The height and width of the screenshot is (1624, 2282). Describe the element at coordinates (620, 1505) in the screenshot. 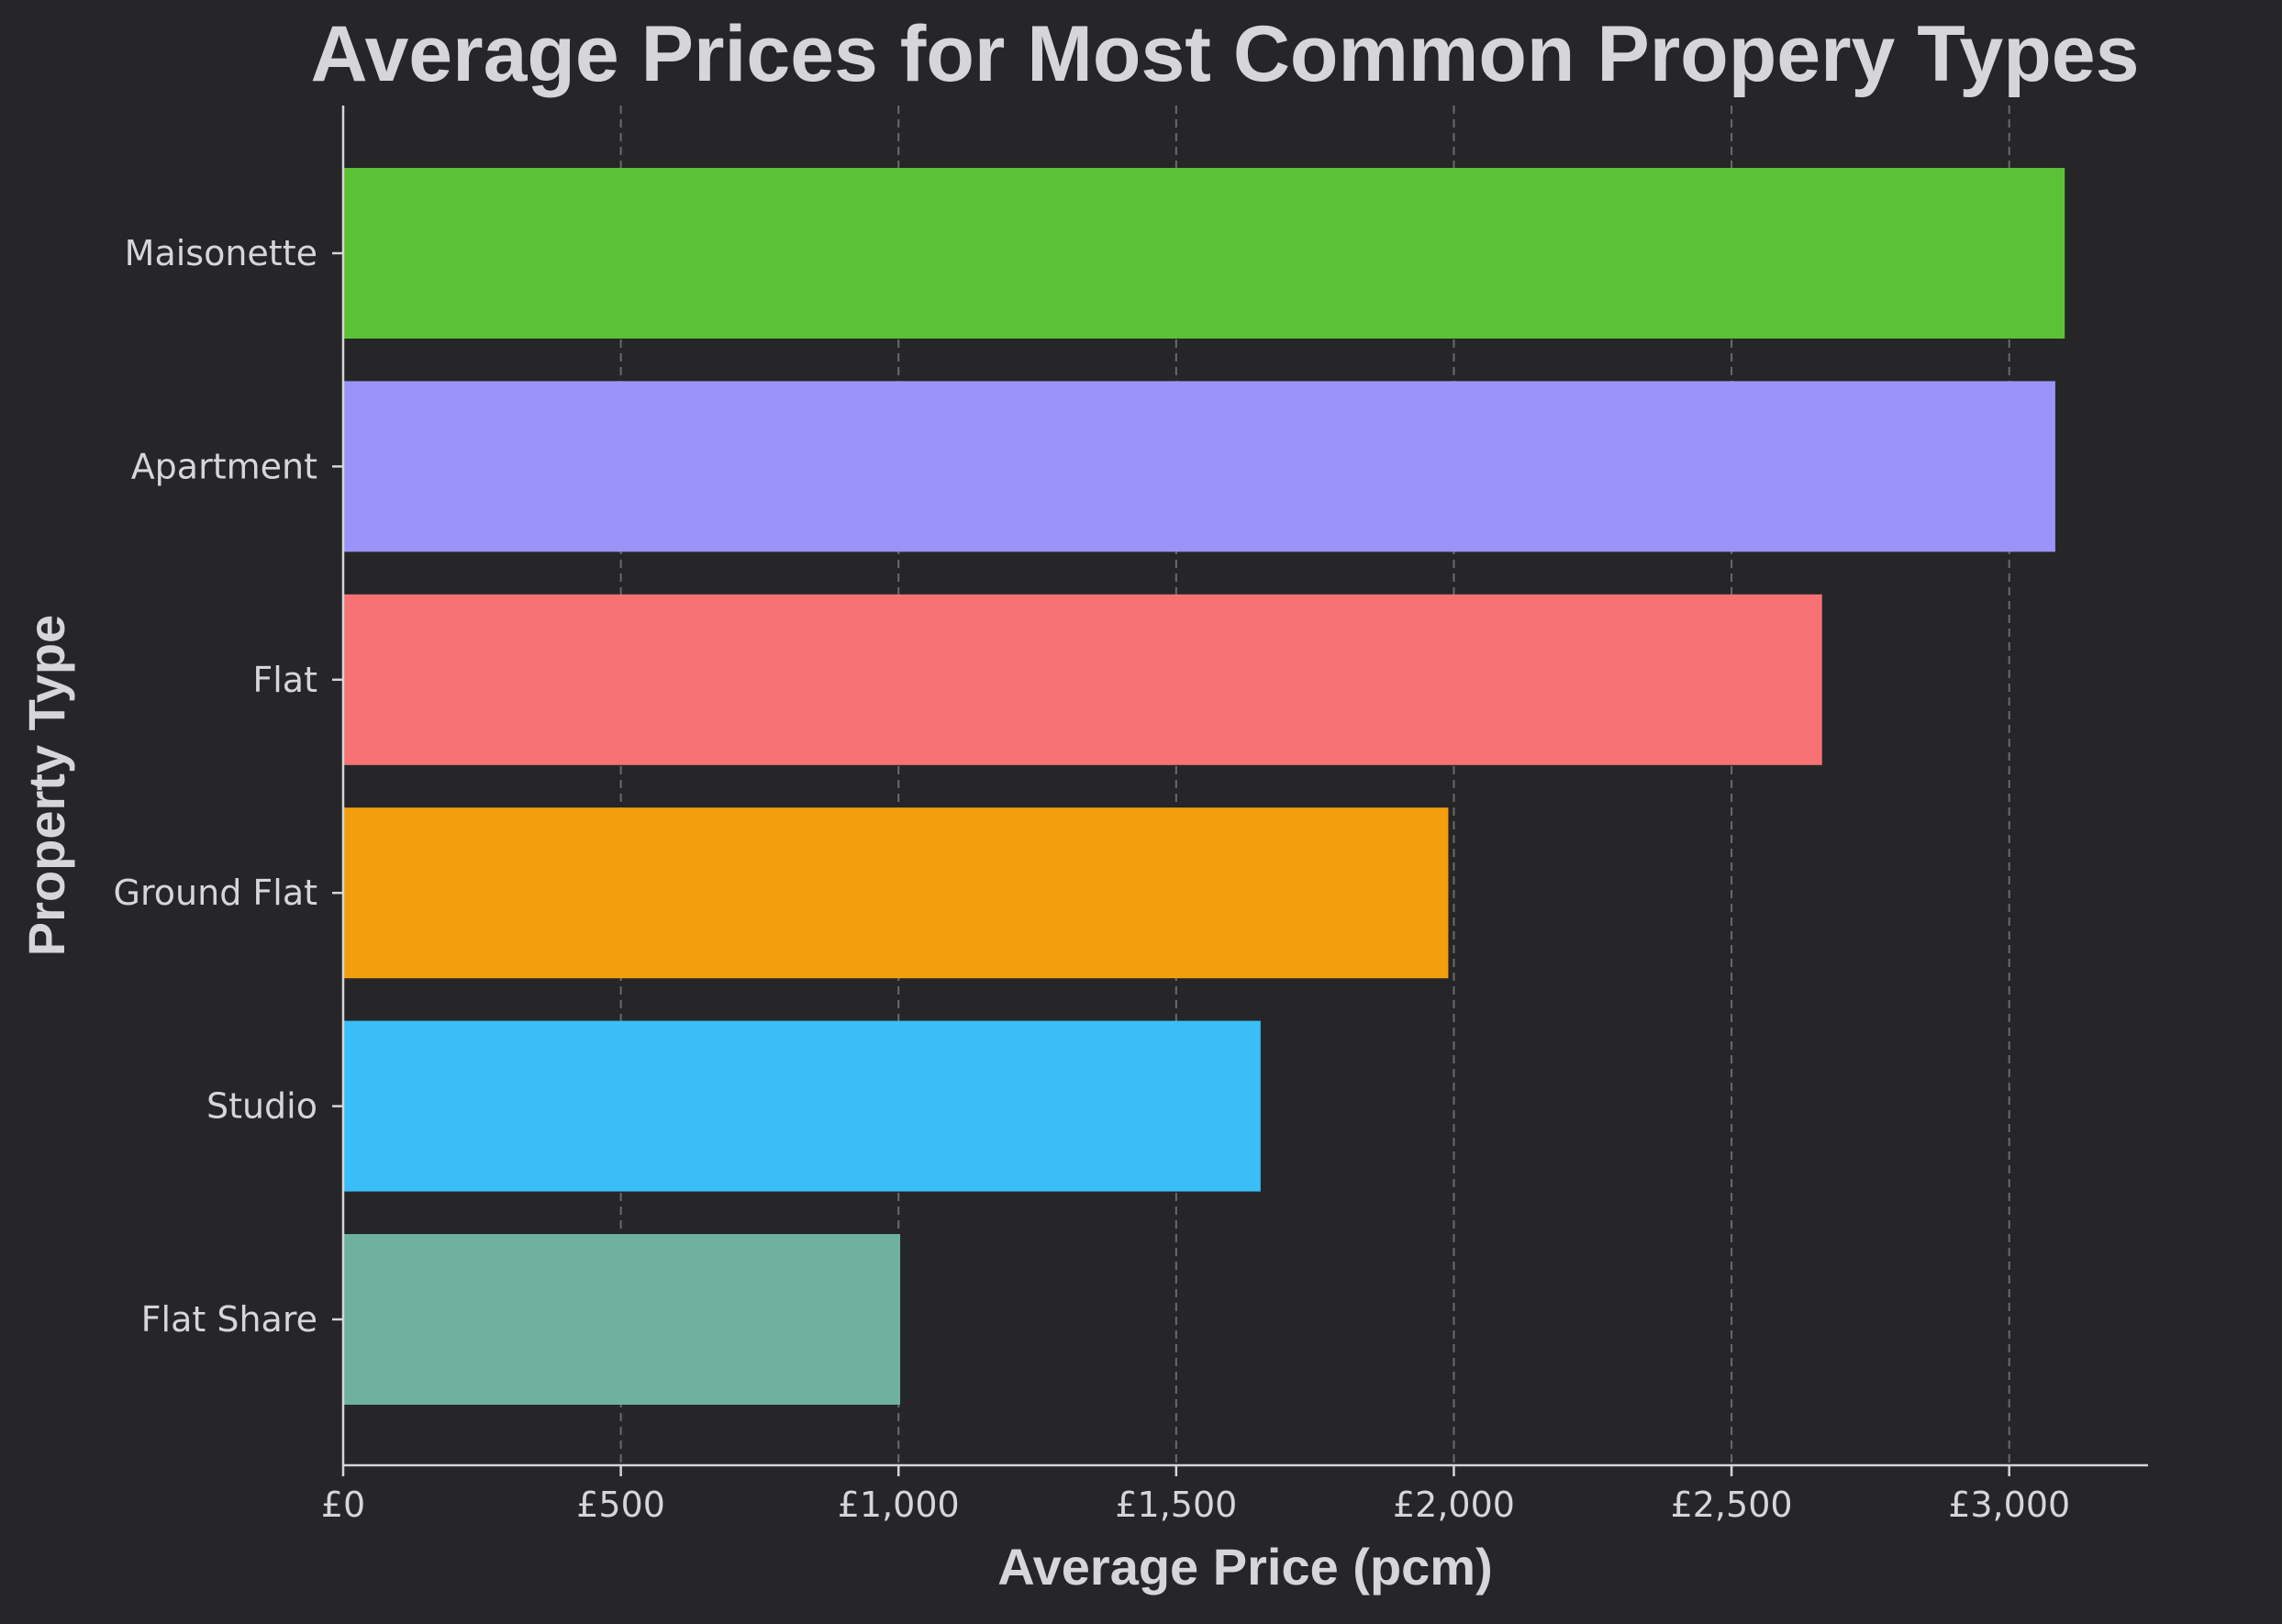

I see `x-tick-label: £500` at that location.